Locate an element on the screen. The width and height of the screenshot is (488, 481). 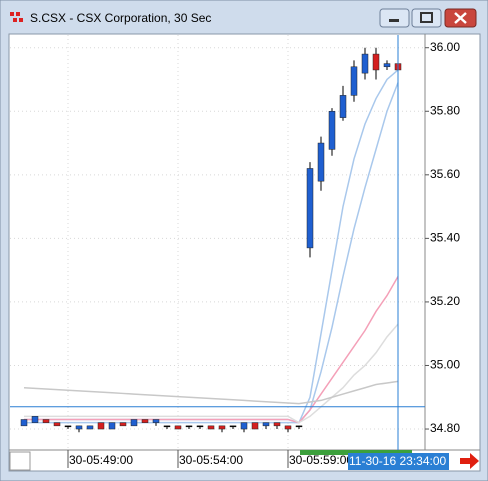
close-button is located at coordinates (460, 18).